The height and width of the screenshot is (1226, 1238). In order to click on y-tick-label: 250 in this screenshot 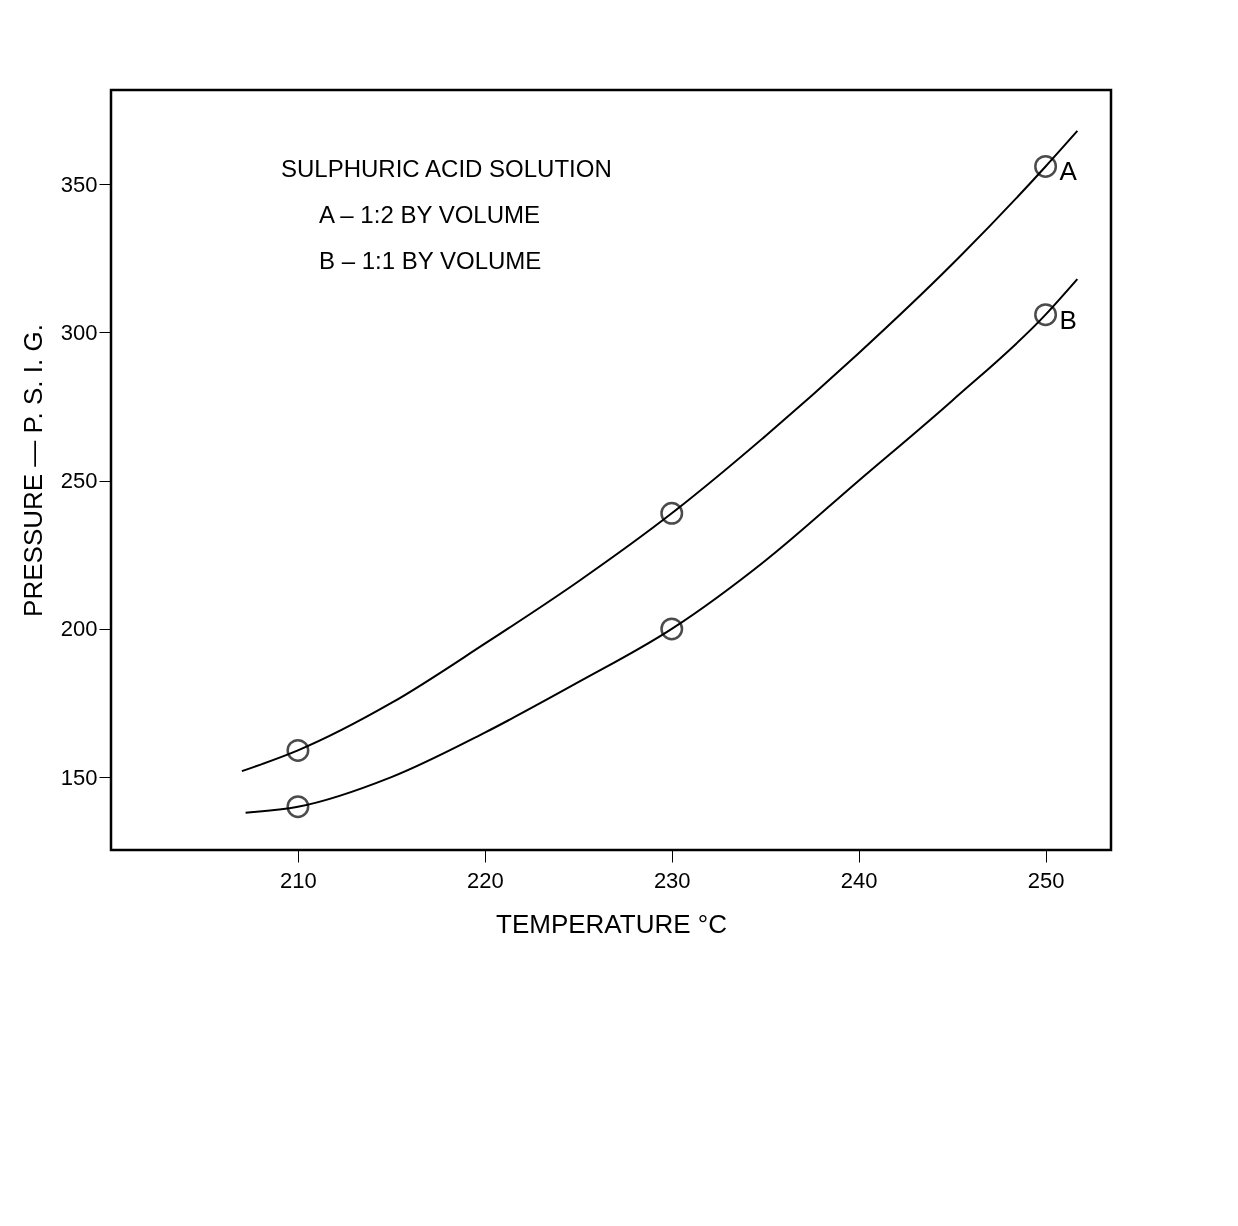, I will do `click(79, 481)`.